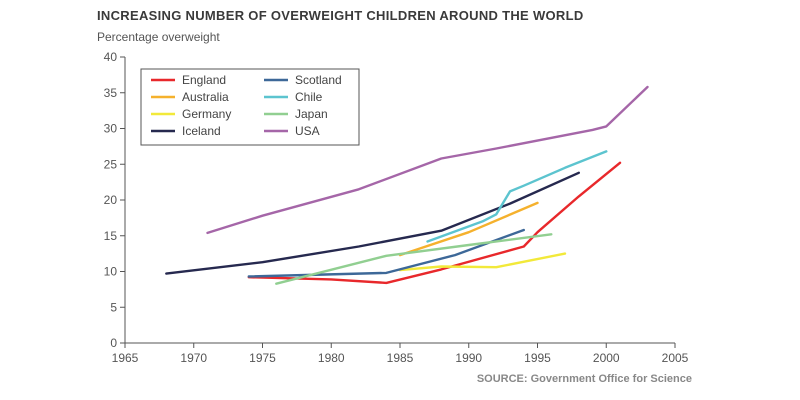  What do you see at coordinates (111, 129) in the screenshot?
I see `y-tick-label: 30` at bounding box center [111, 129].